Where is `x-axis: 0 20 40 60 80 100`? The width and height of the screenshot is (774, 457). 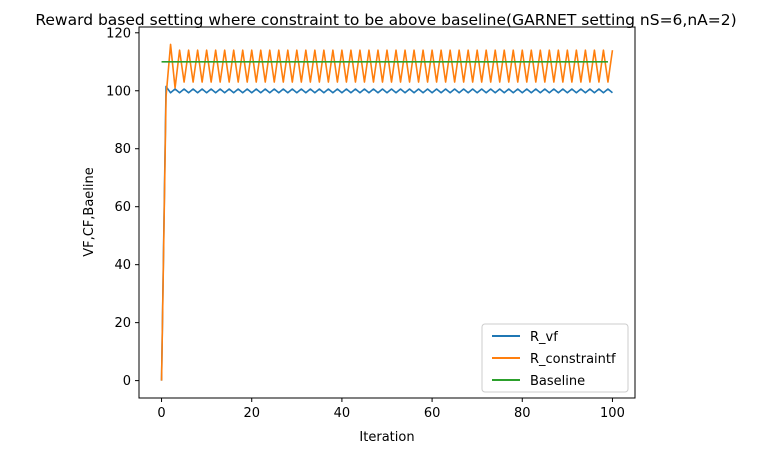 x-axis: 0 20 40 60 80 100 is located at coordinates (391, 409).